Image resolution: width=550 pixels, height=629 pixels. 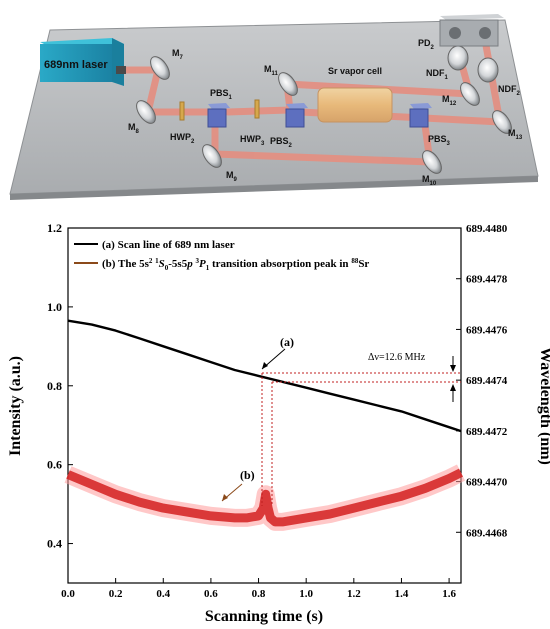 What do you see at coordinates (487, 229) in the screenshot?
I see `right-tick-label: 689.4480` at bounding box center [487, 229].